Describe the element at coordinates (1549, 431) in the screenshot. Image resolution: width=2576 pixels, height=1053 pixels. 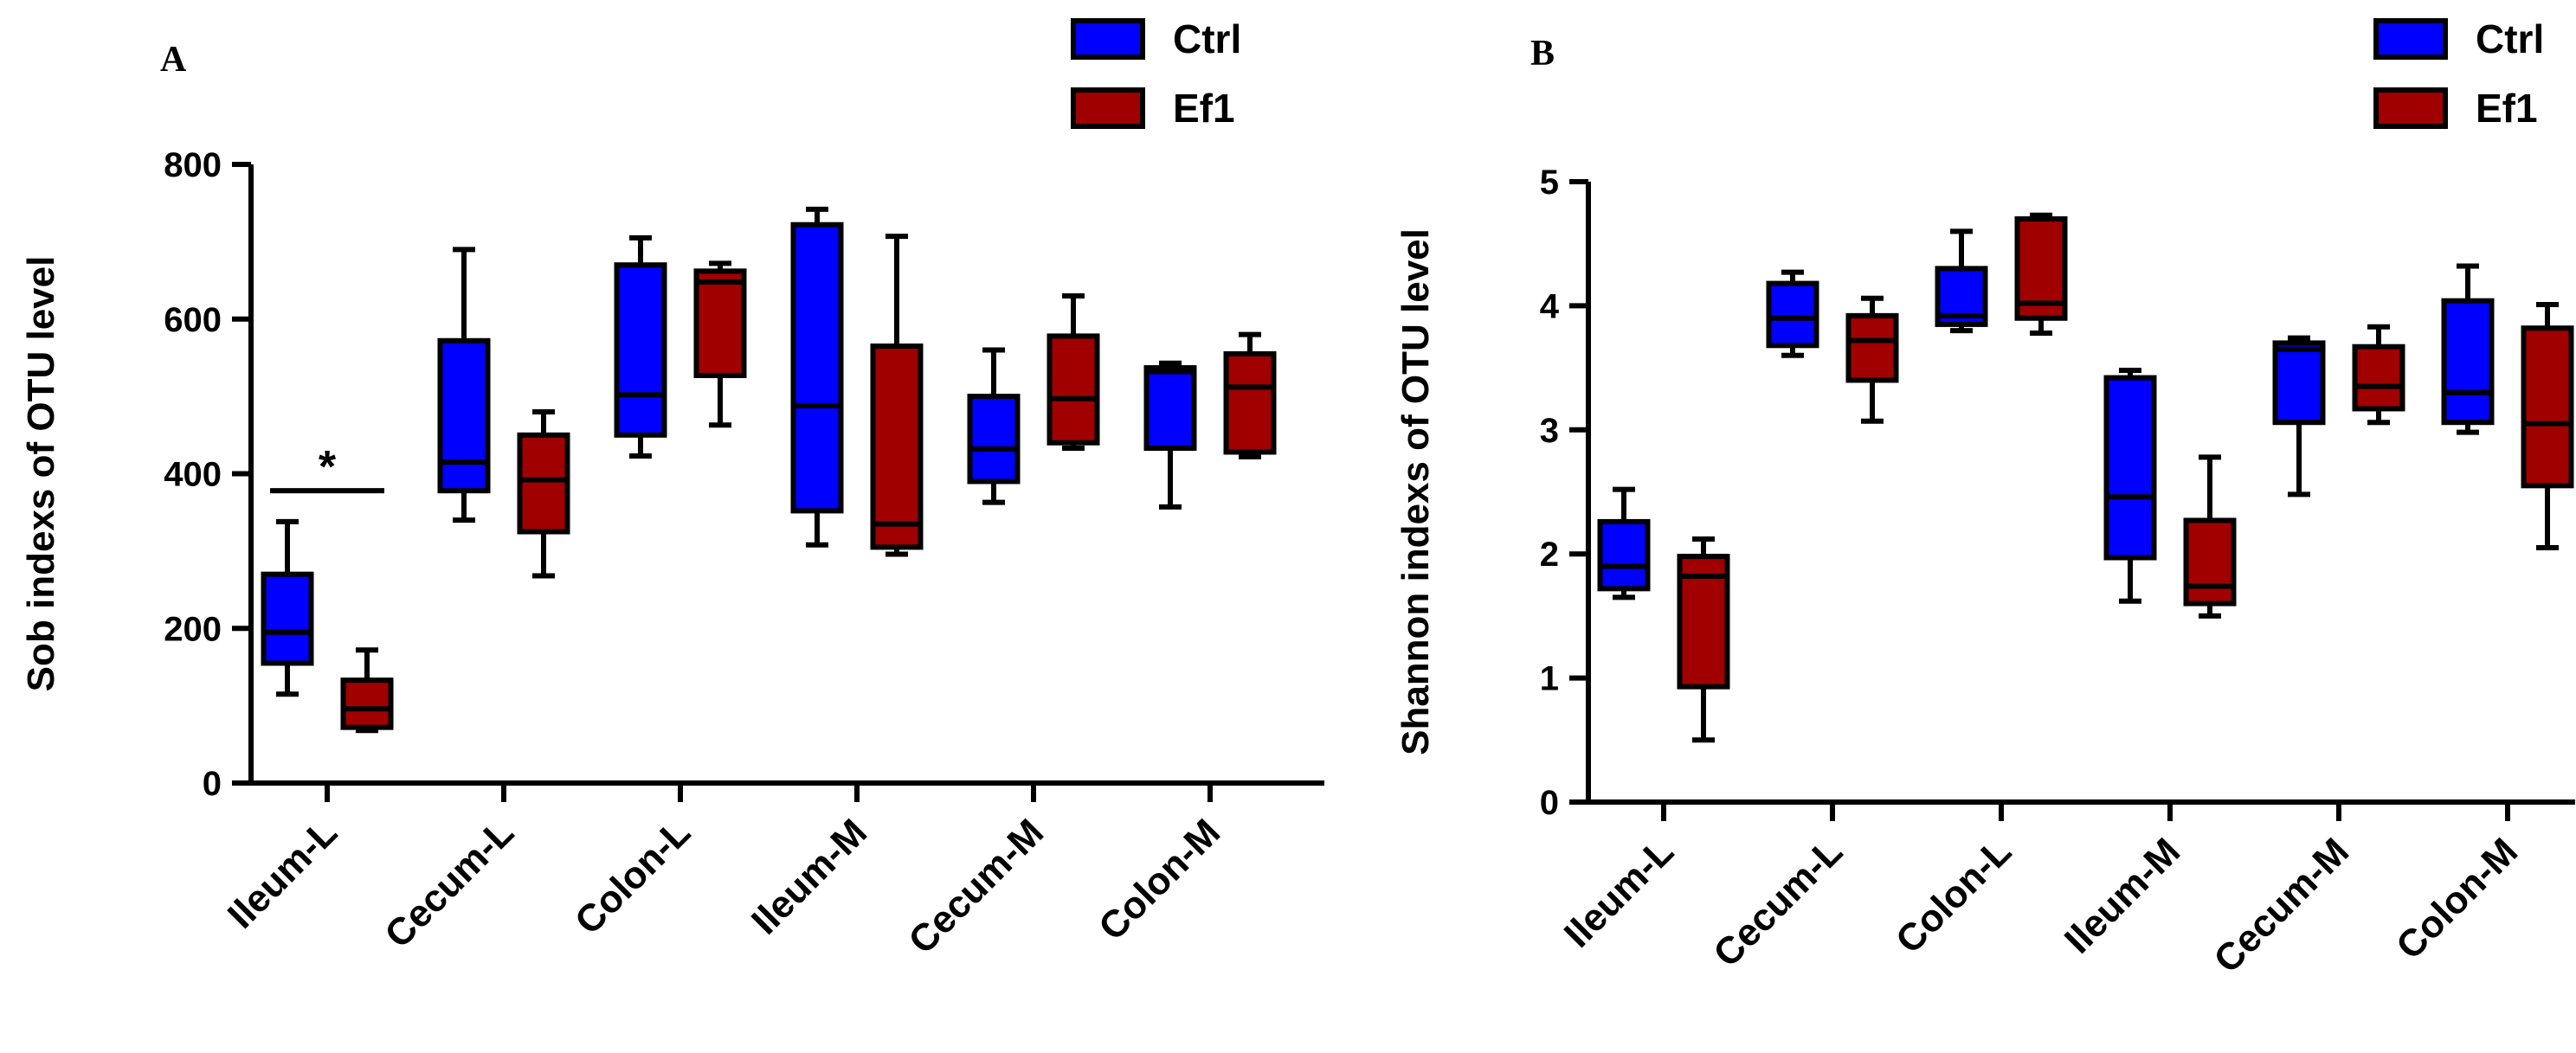
I see `y-tick-label: 3` at that location.